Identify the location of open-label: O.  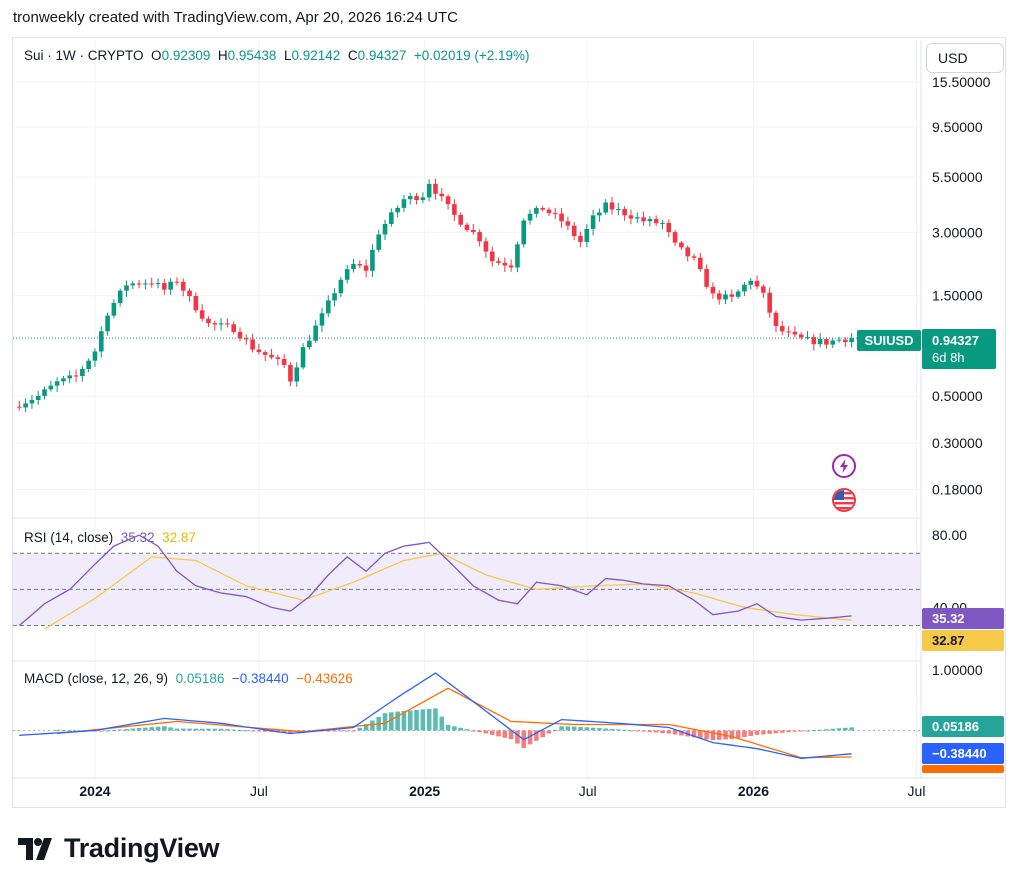
(156, 55).